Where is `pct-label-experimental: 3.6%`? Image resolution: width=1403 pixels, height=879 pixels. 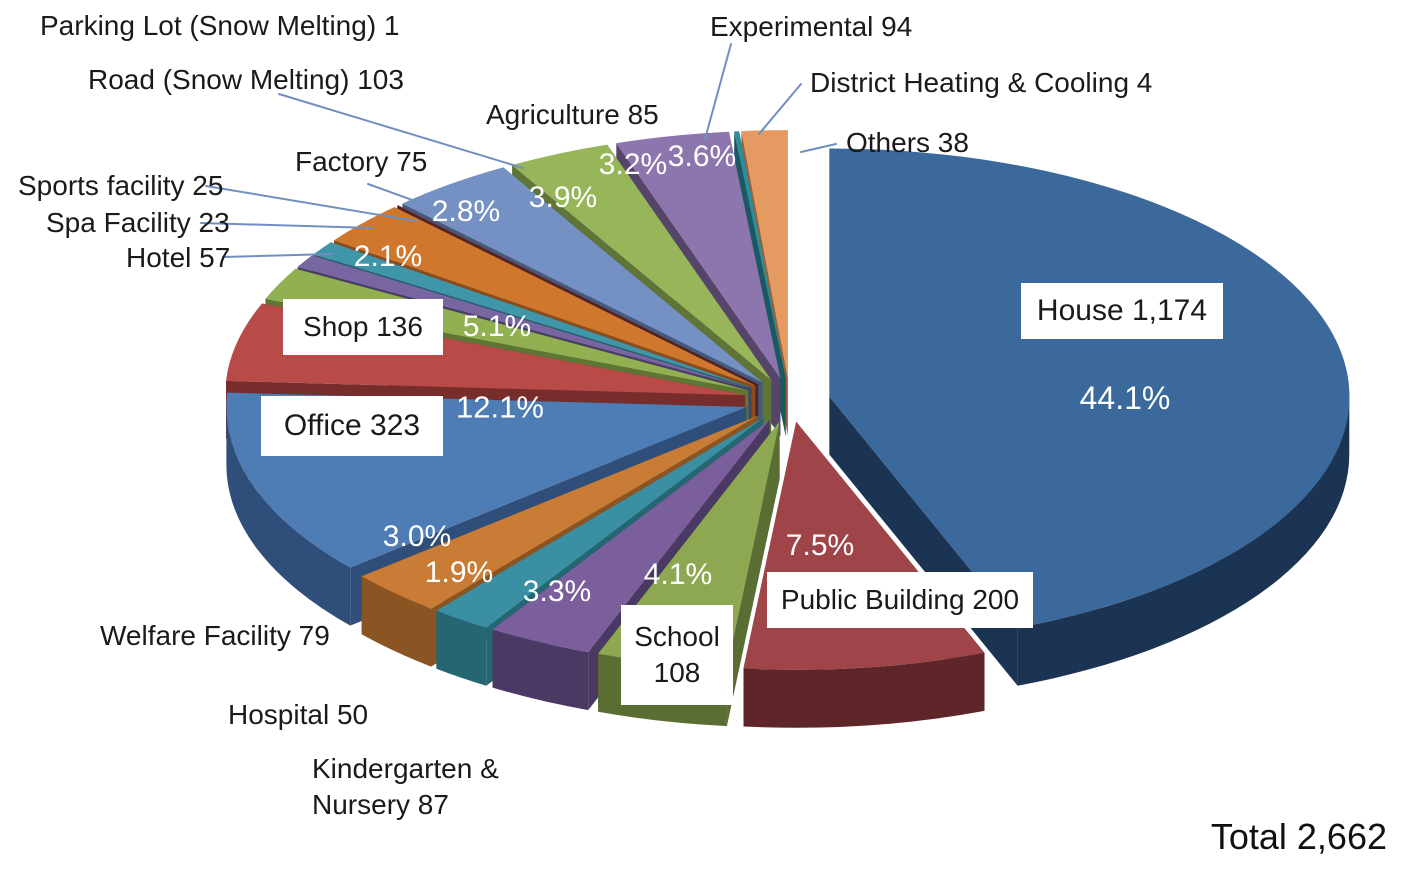 pct-label-experimental: 3.6% is located at coordinates (702, 156).